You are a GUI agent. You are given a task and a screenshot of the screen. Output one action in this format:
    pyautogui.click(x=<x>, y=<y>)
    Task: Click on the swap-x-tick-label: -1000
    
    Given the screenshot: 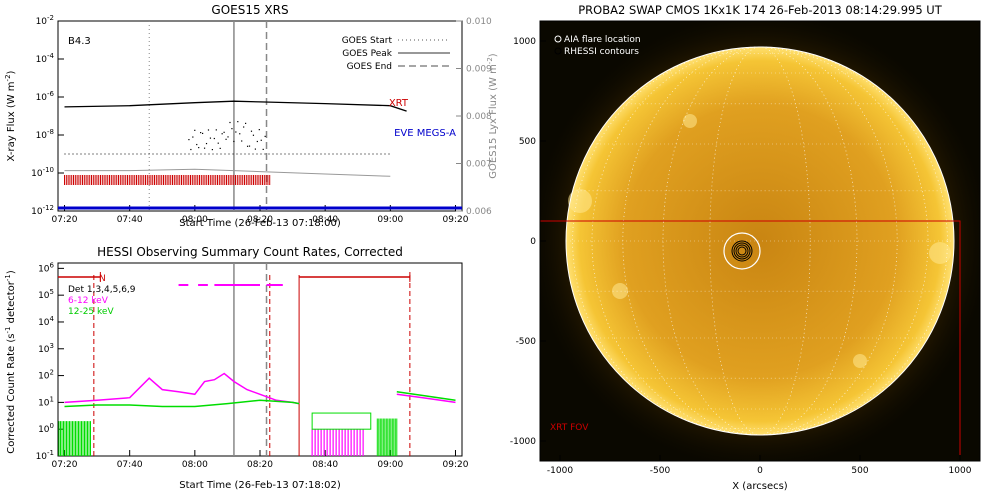 What is the action you would take?
    pyautogui.click(x=560, y=471)
    